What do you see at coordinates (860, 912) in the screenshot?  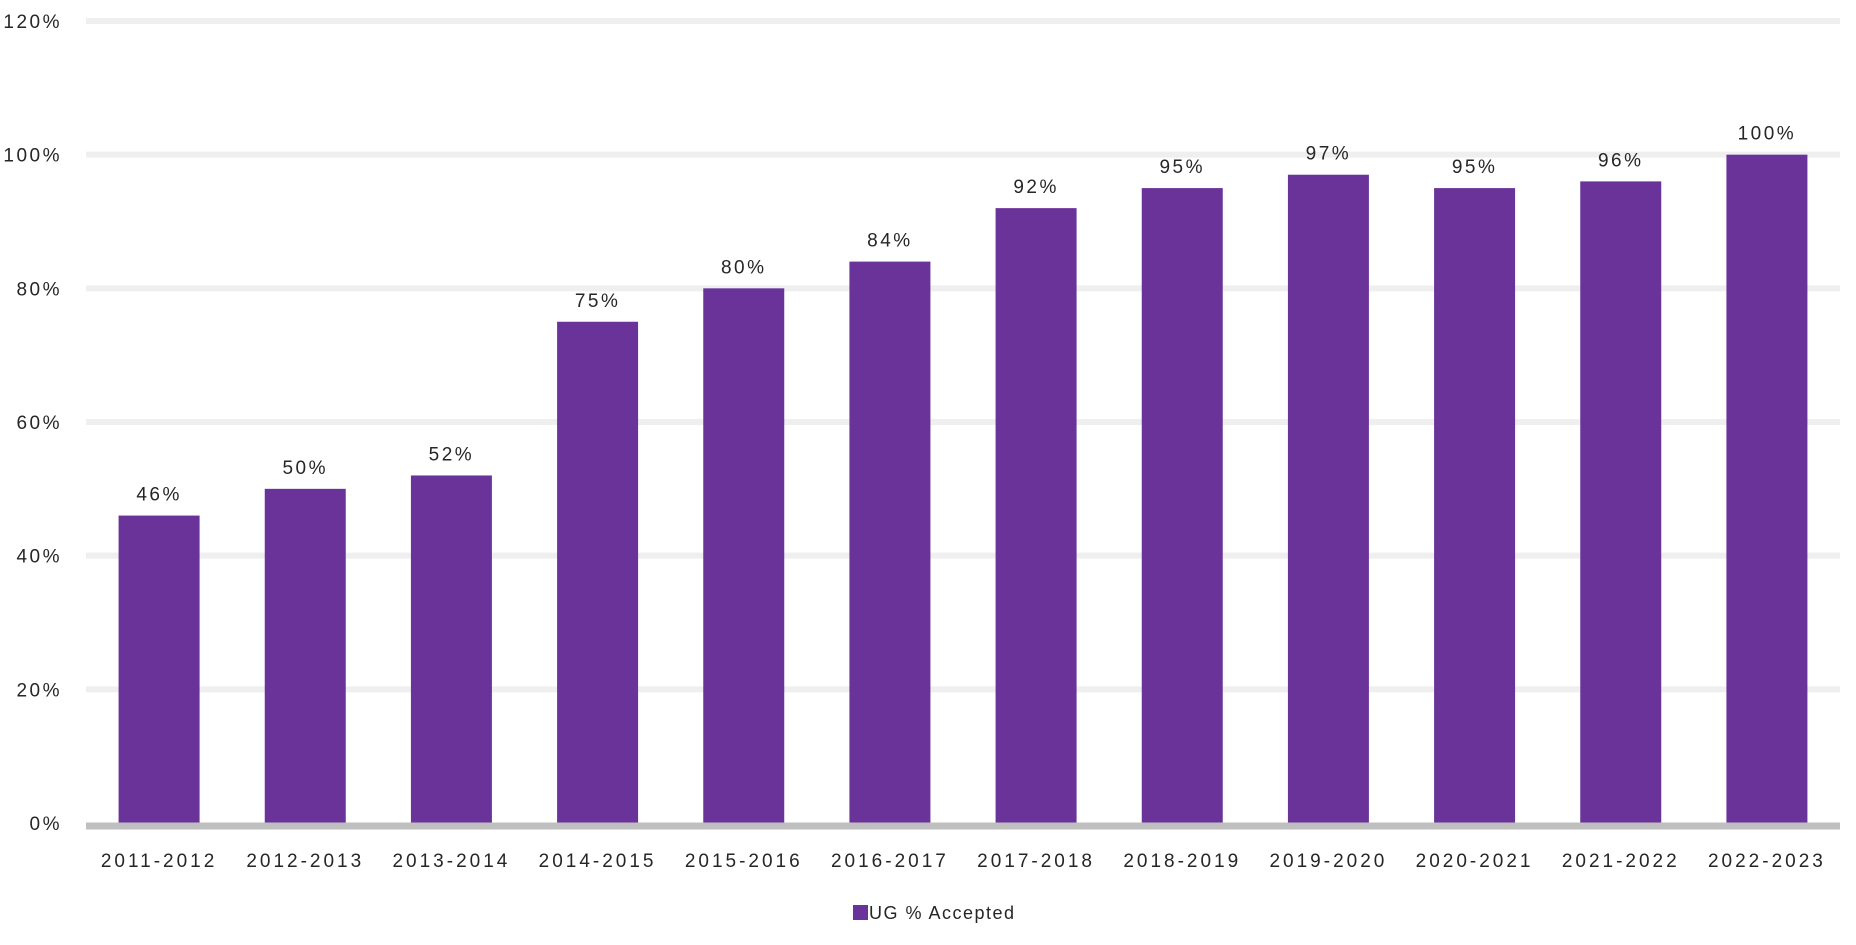 I see `legend-swatch-ug-accepted` at bounding box center [860, 912].